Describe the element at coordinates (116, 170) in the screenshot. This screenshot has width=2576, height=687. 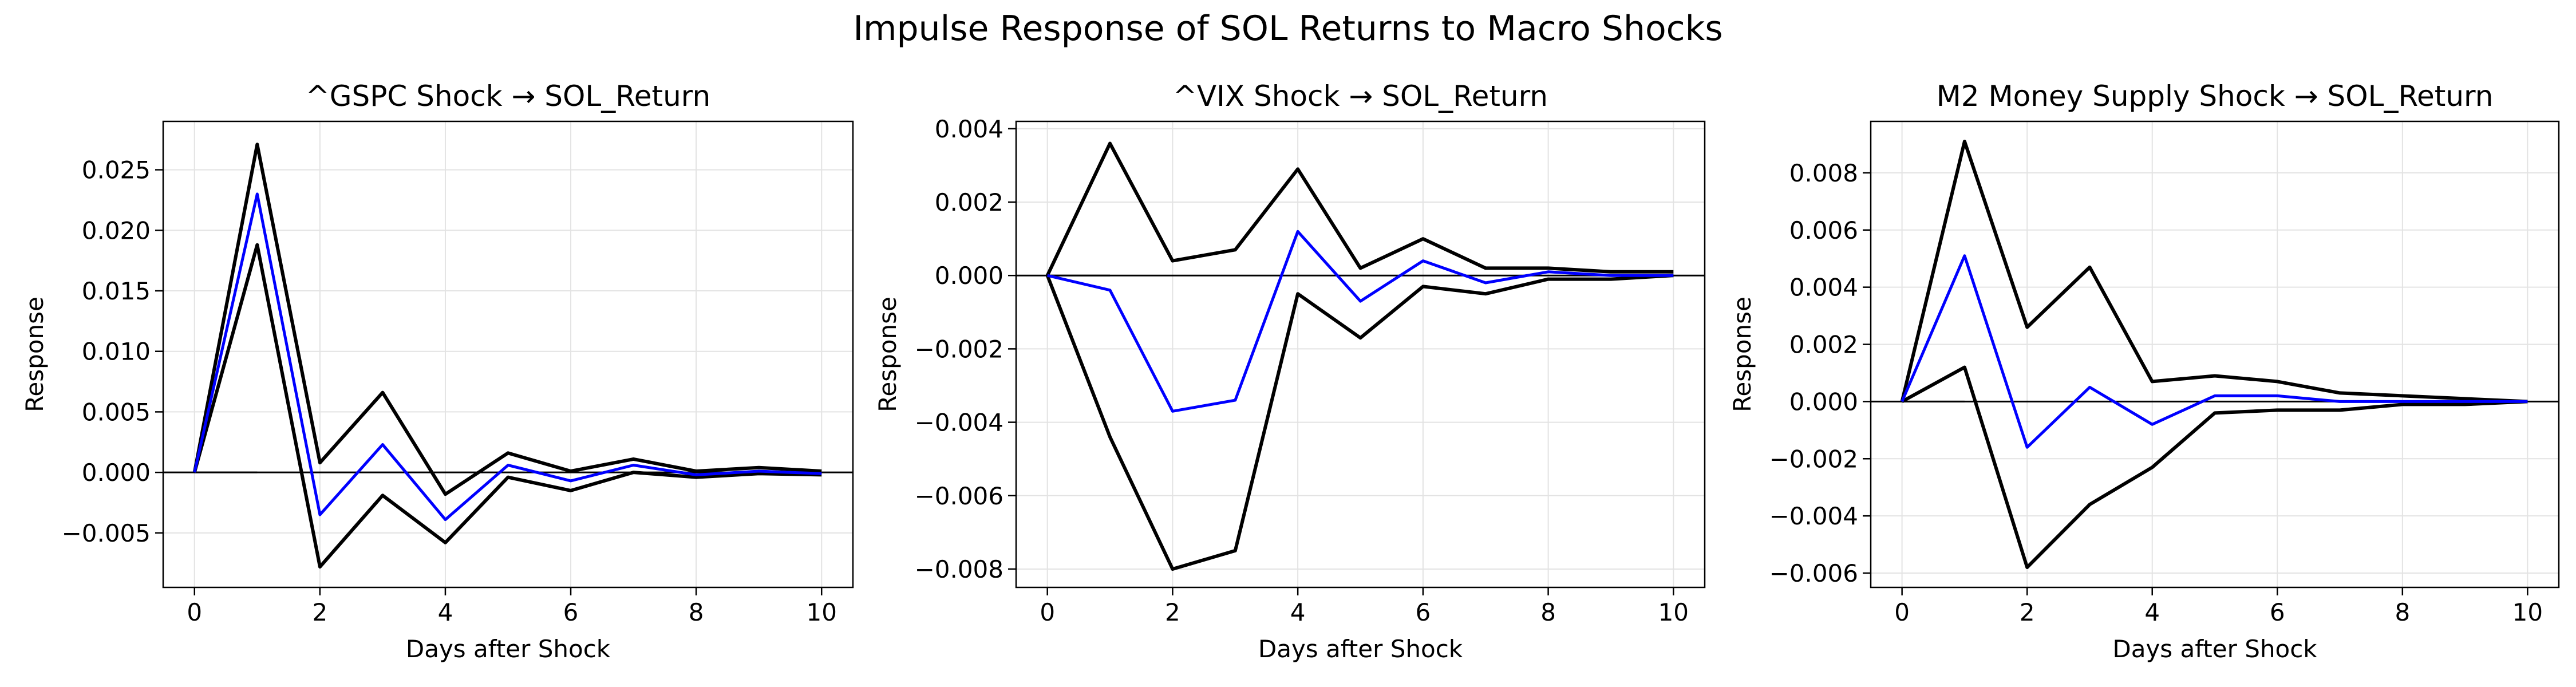
I see `y-tick-label: 0.025` at that location.